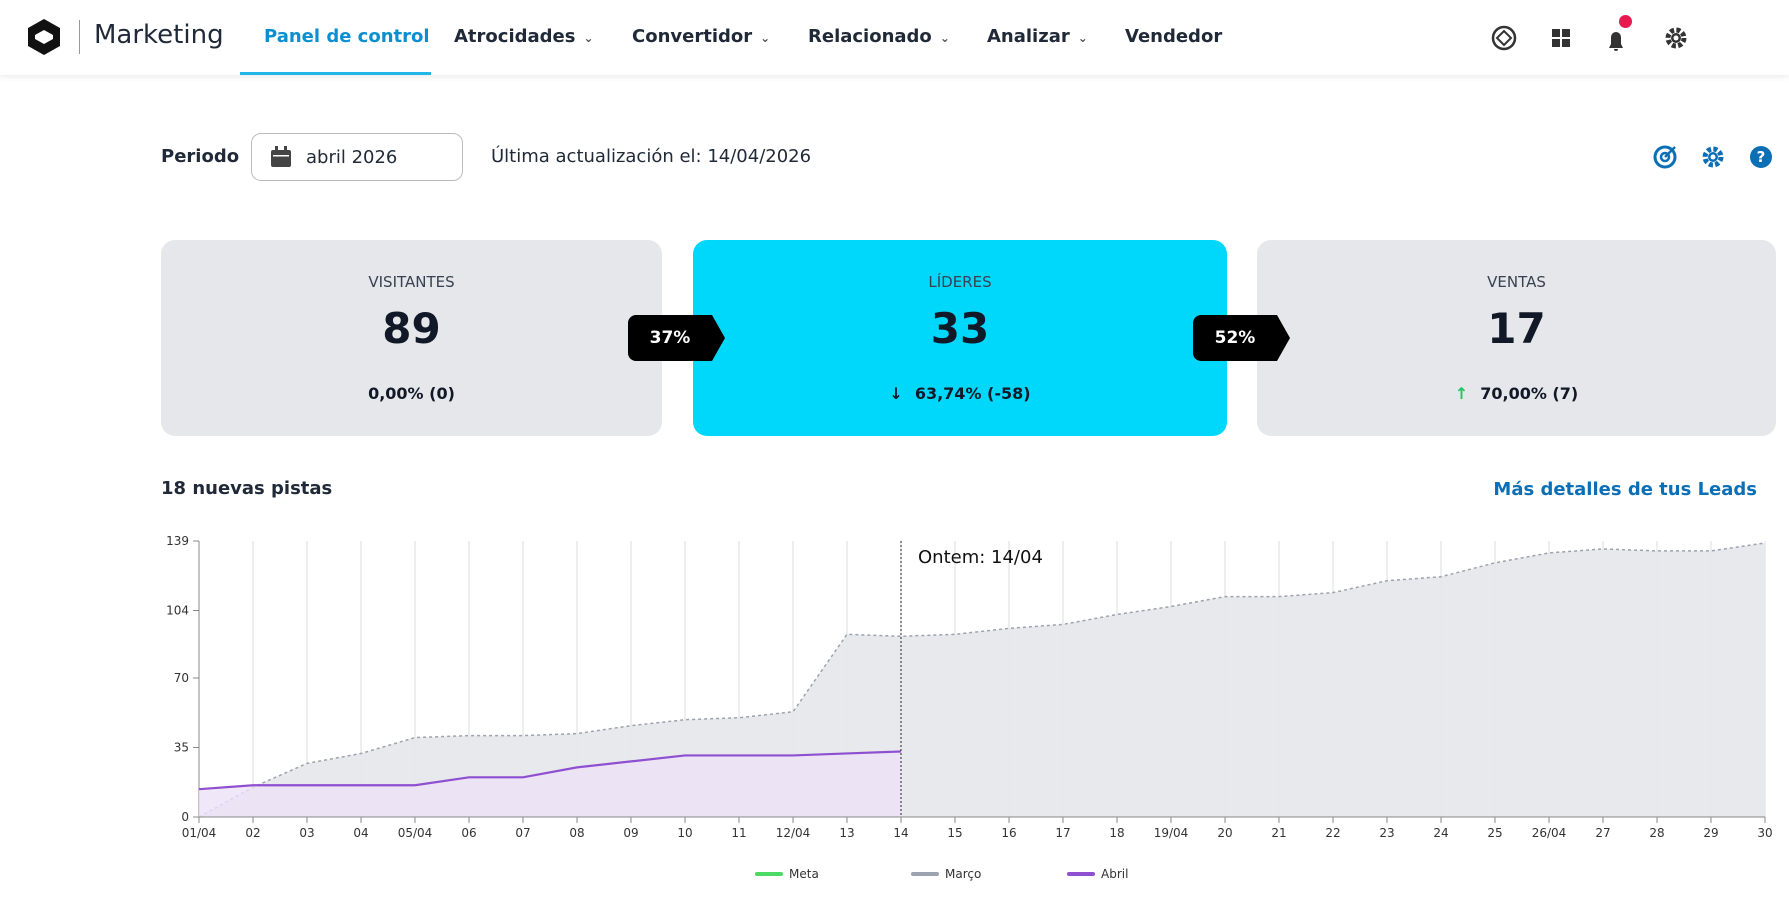 The height and width of the screenshot is (908, 1789). I want to click on card-label: VISITANTES, so click(411, 282).